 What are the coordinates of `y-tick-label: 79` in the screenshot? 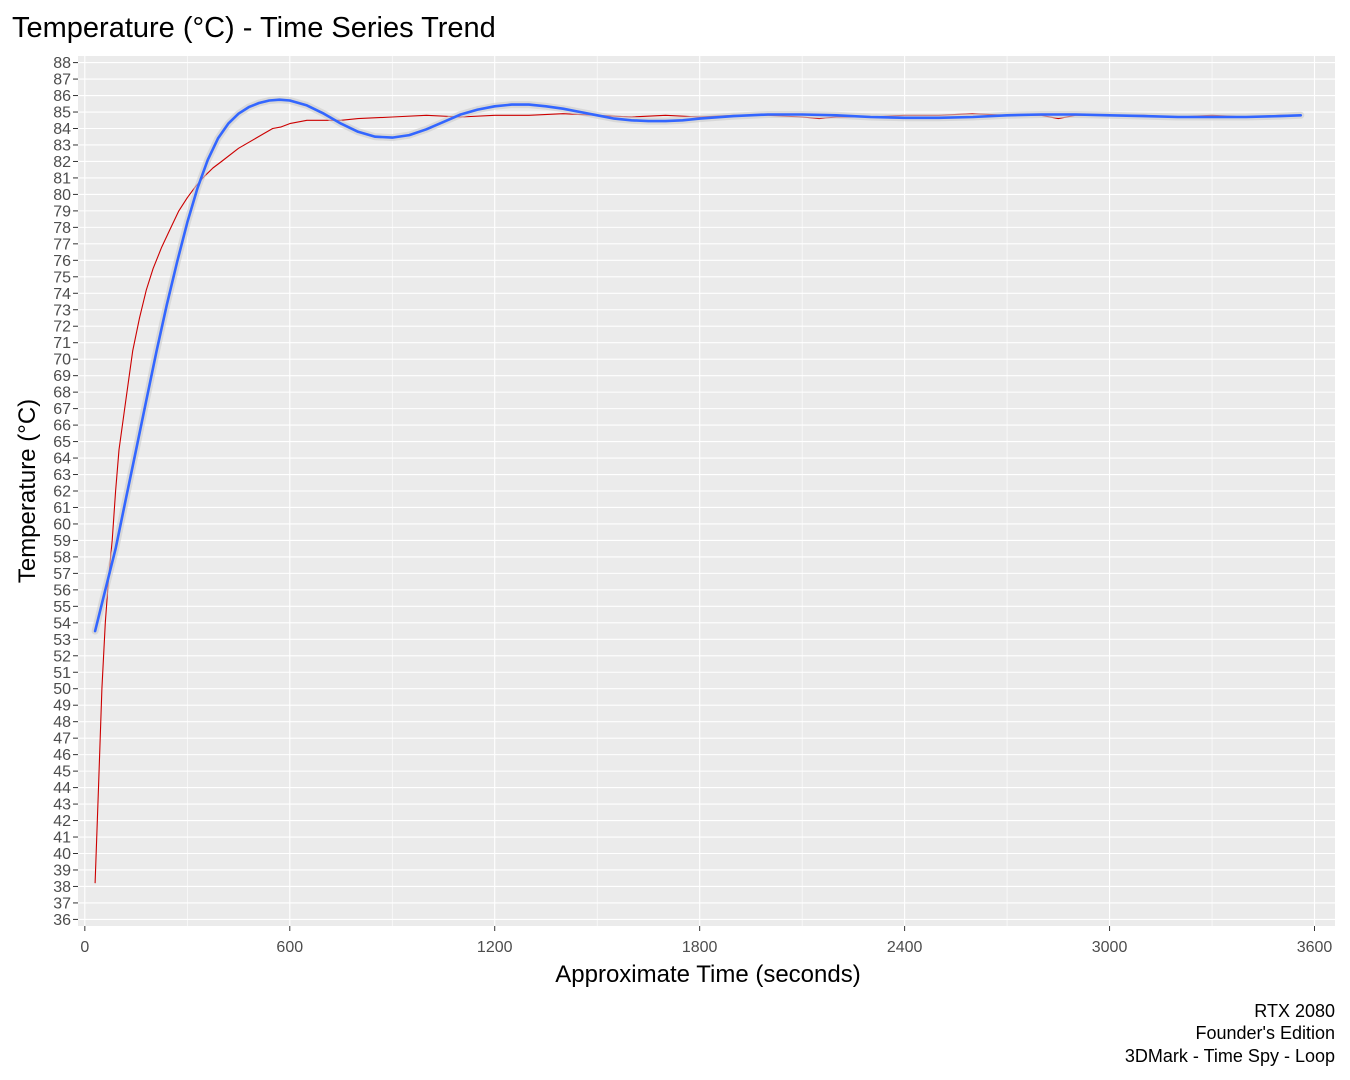 It's located at (62, 211).